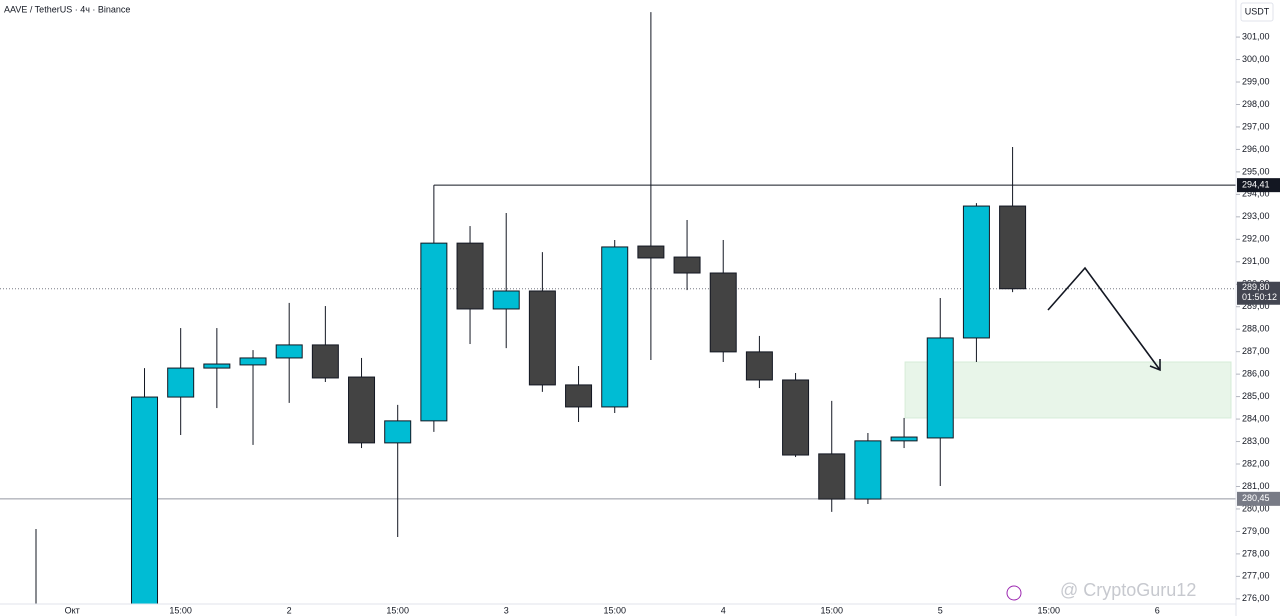 The width and height of the screenshot is (1280, 616). What do you see at coordinates (1256, 441) in the screenshot?
I see `y-tick-label: 283,00` at bounding box center [1256, 441].